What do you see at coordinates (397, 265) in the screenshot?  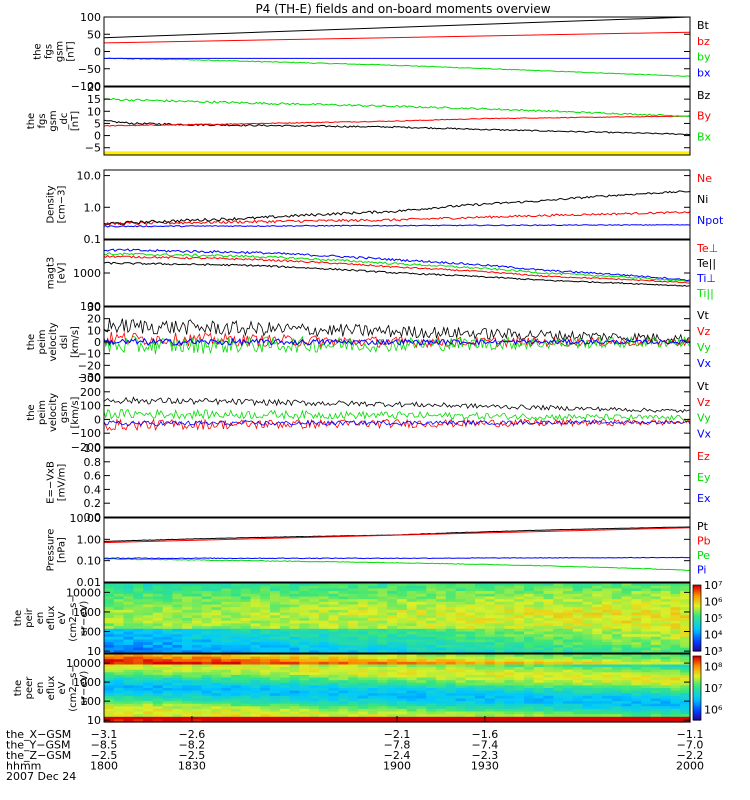 I see `series-line` at bounding box center [397, 265].